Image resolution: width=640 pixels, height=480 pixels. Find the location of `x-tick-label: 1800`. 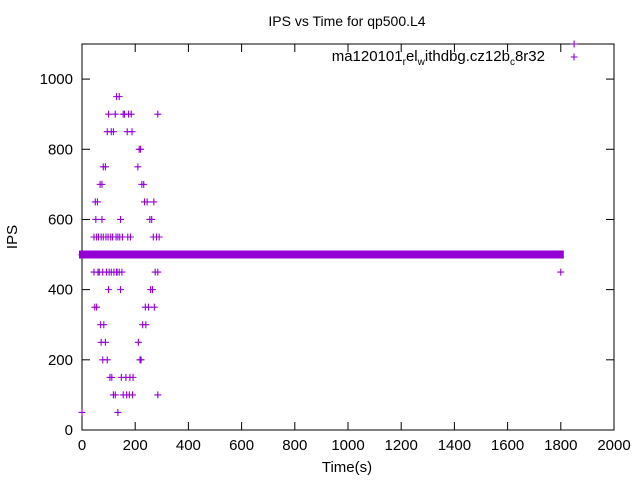

x-tick-label: 1800 is located at coordinates (560, 445).